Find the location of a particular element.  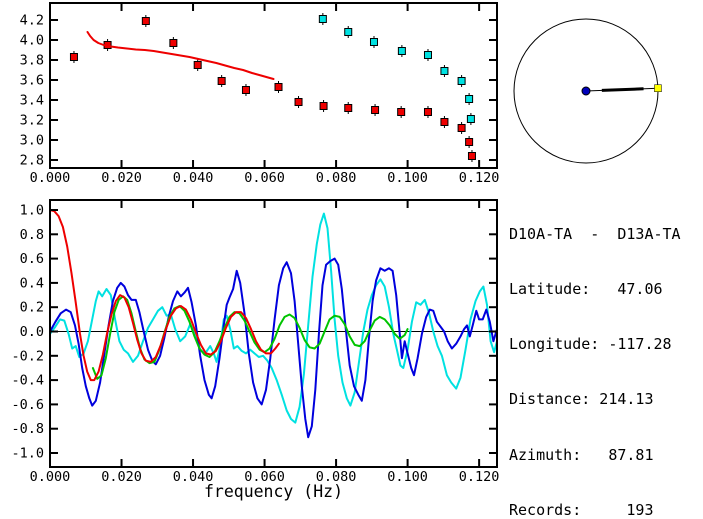

correlation-red-trace is located at coordinates (164, 295).